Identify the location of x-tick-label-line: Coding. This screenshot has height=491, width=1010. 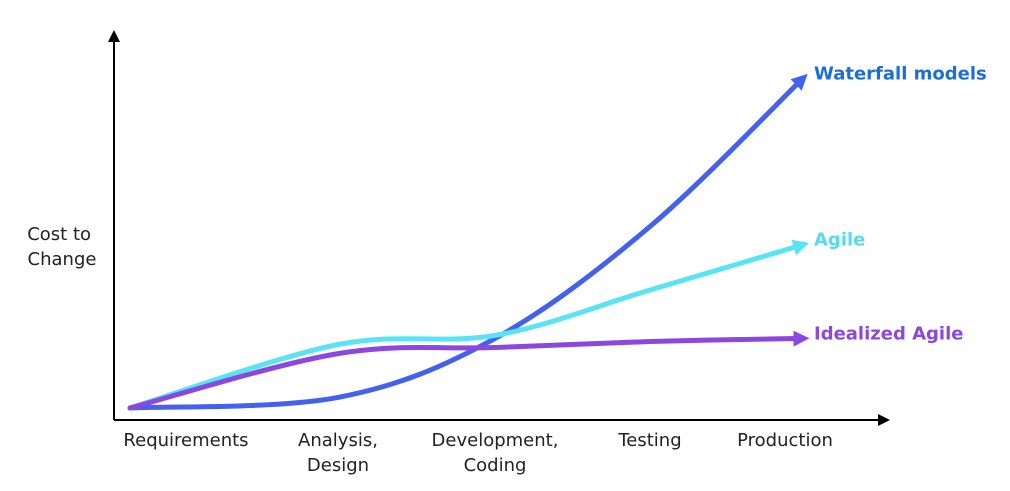
(495, 465).